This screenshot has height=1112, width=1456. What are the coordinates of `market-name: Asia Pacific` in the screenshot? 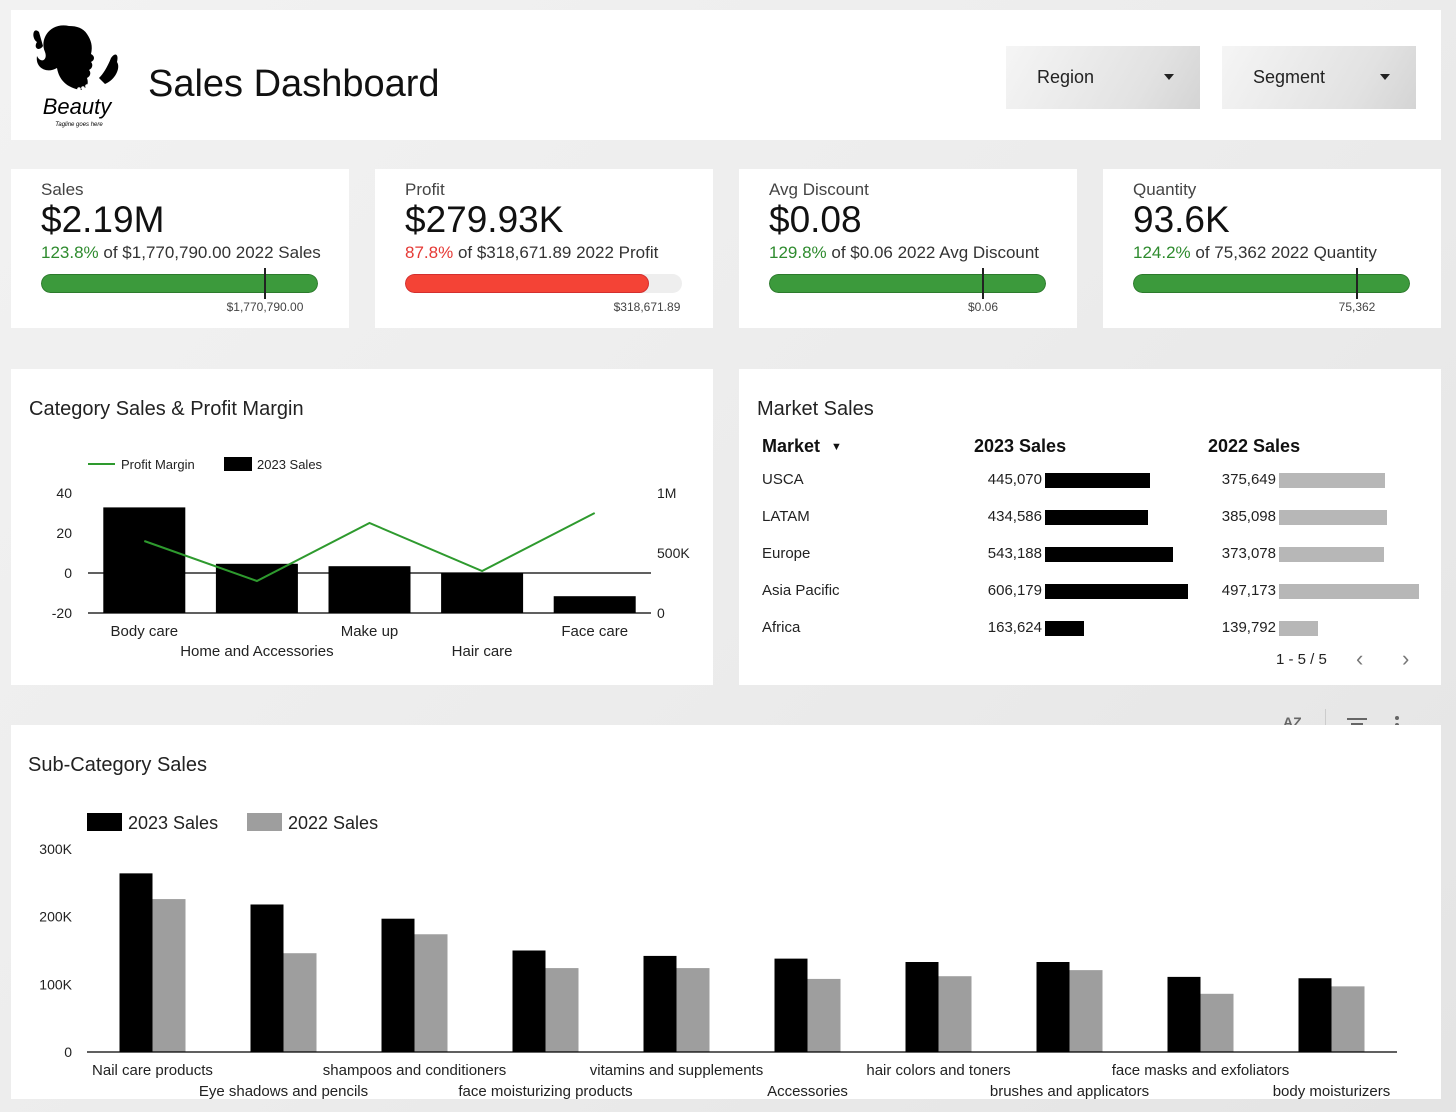 It's located at (801, 590).